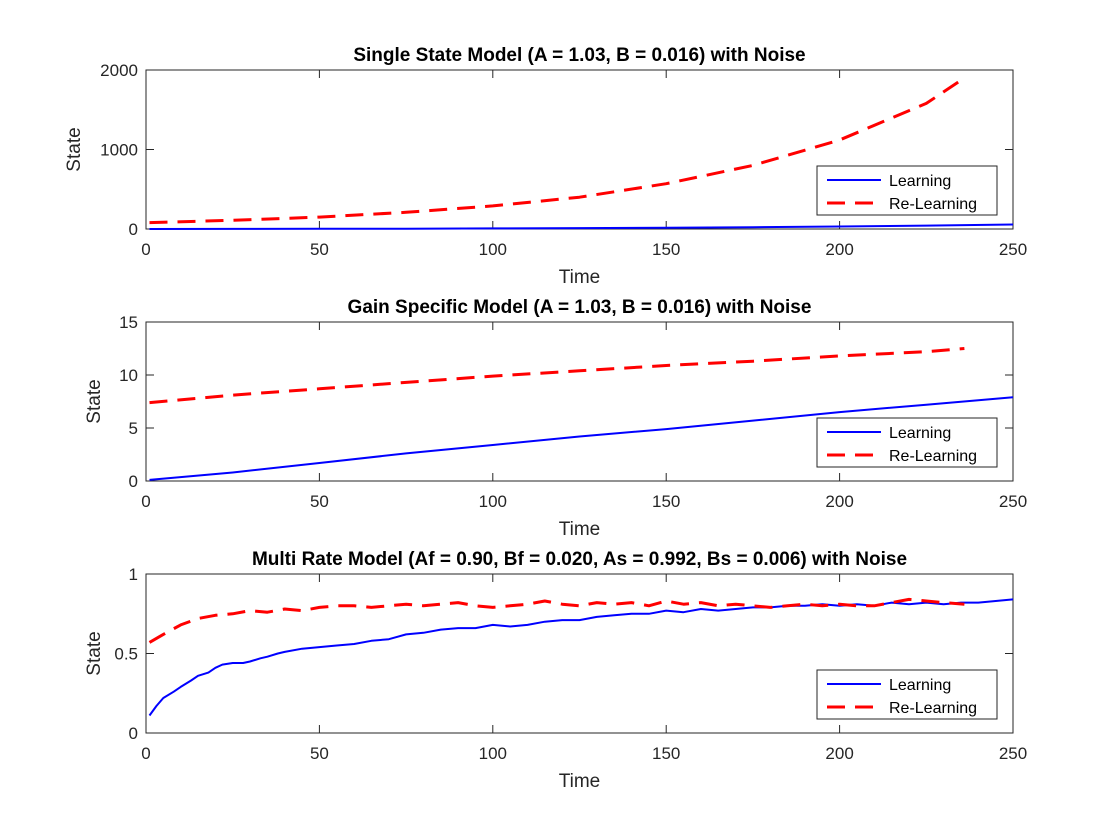  Describe the element at coordinates (133, 574) in the screenshot. I see `y-tick-label: 1` at that location.